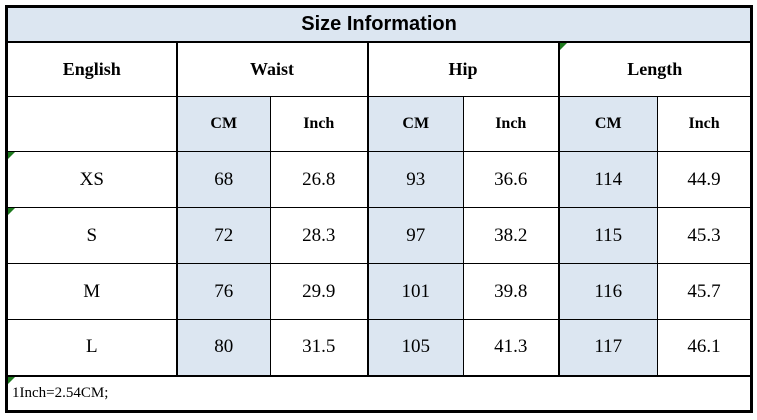 This screenshot has width=757, height=420. Describe the element at coordinates (319, 347) in the screenshot. I see `cell-l-waist-inch: 31.5` at that location.